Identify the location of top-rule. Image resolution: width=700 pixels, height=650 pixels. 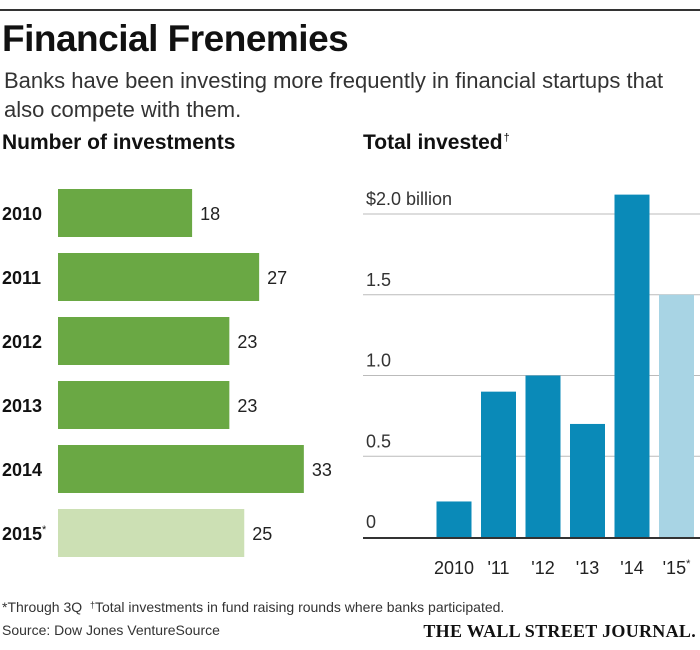
(350, 10).